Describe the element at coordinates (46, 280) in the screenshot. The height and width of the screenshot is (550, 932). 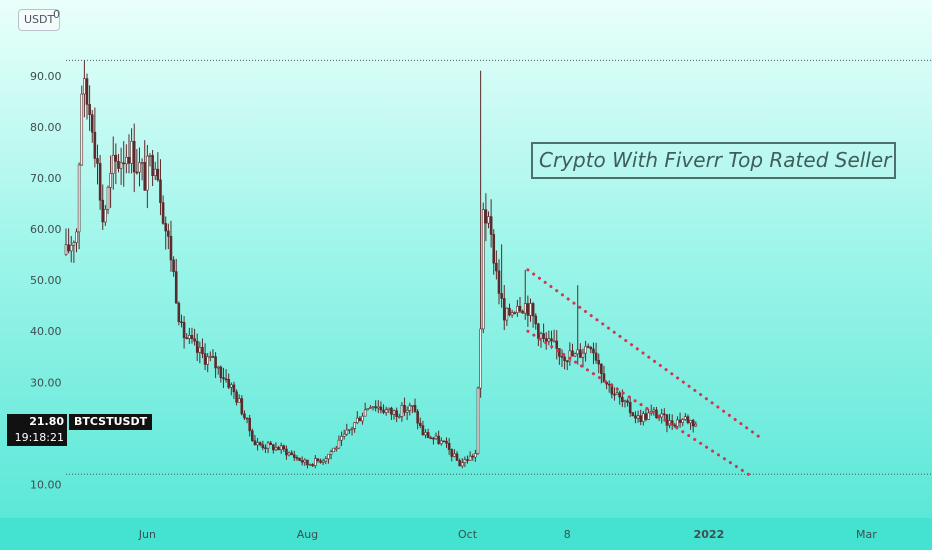
I see `y-tick-label: 50.00` at that location.